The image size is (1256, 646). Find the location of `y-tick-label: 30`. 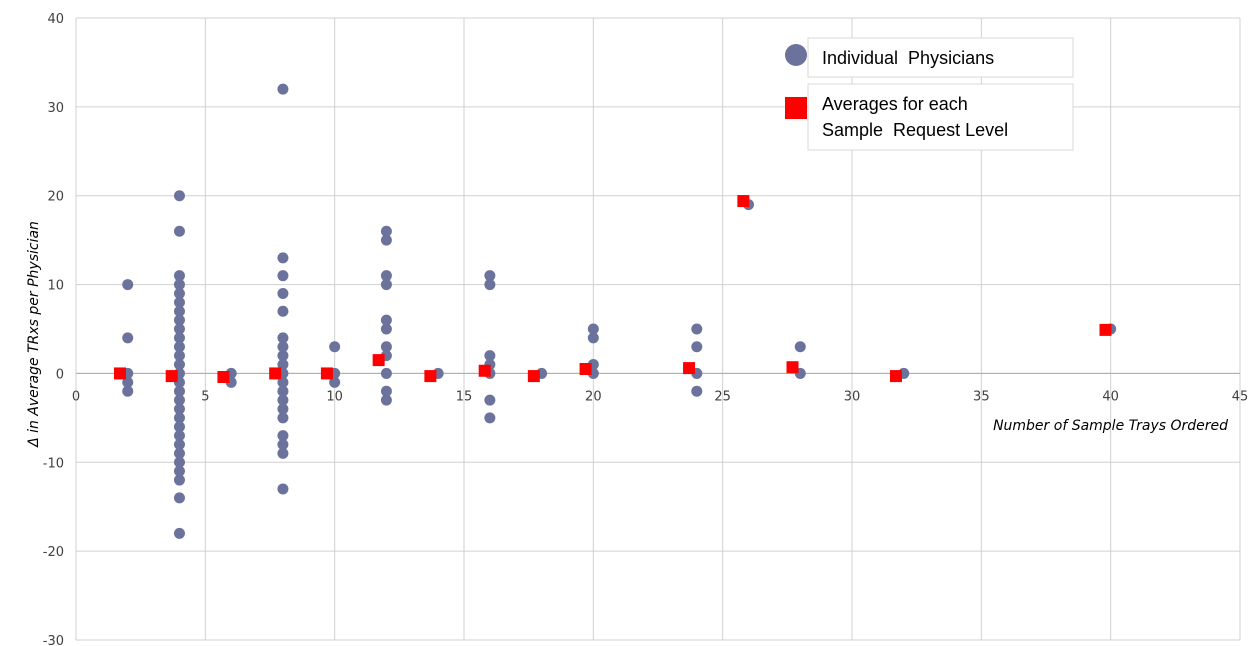

y-tick-label: 30 is located at coordinates (55, 108).